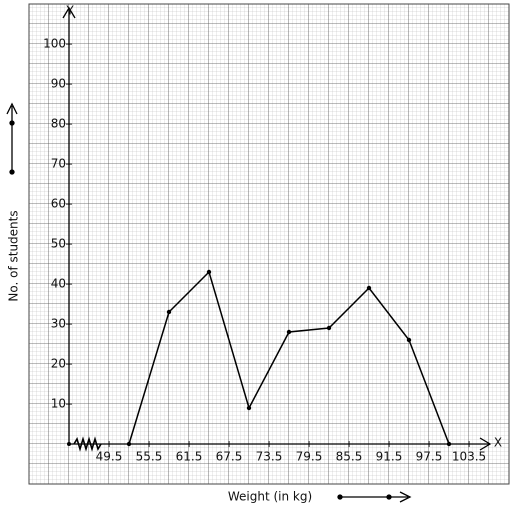 Image resolution: width=514 pixels, height=510 pixels. Describe the element at coordinates (58, 404) in the screenshot. I see `y-tick-label: 10` at that location.